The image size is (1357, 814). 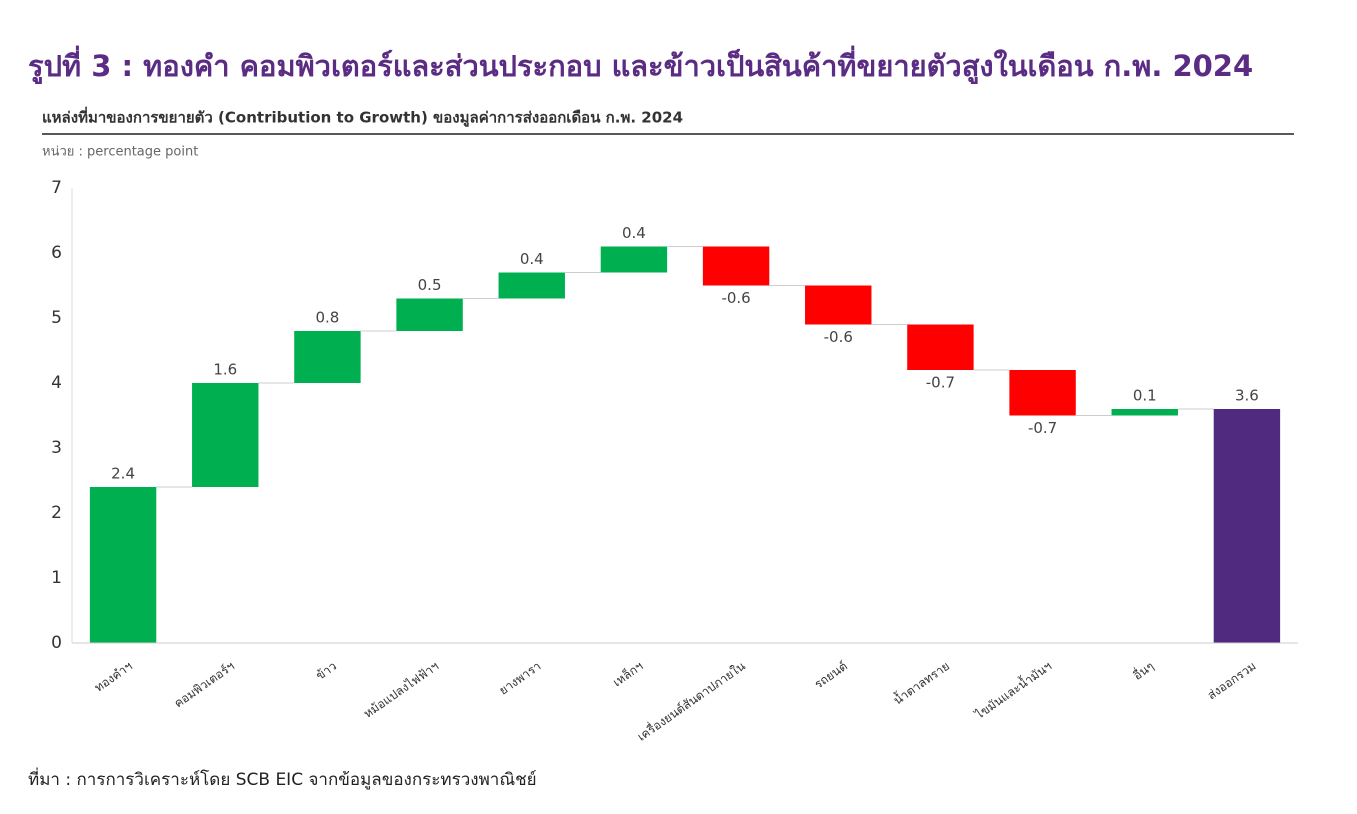 What do you see at coordinates (56, 383) in the screenshot?
I see `y-tick-label: 4` at bounding box center [56, 383].